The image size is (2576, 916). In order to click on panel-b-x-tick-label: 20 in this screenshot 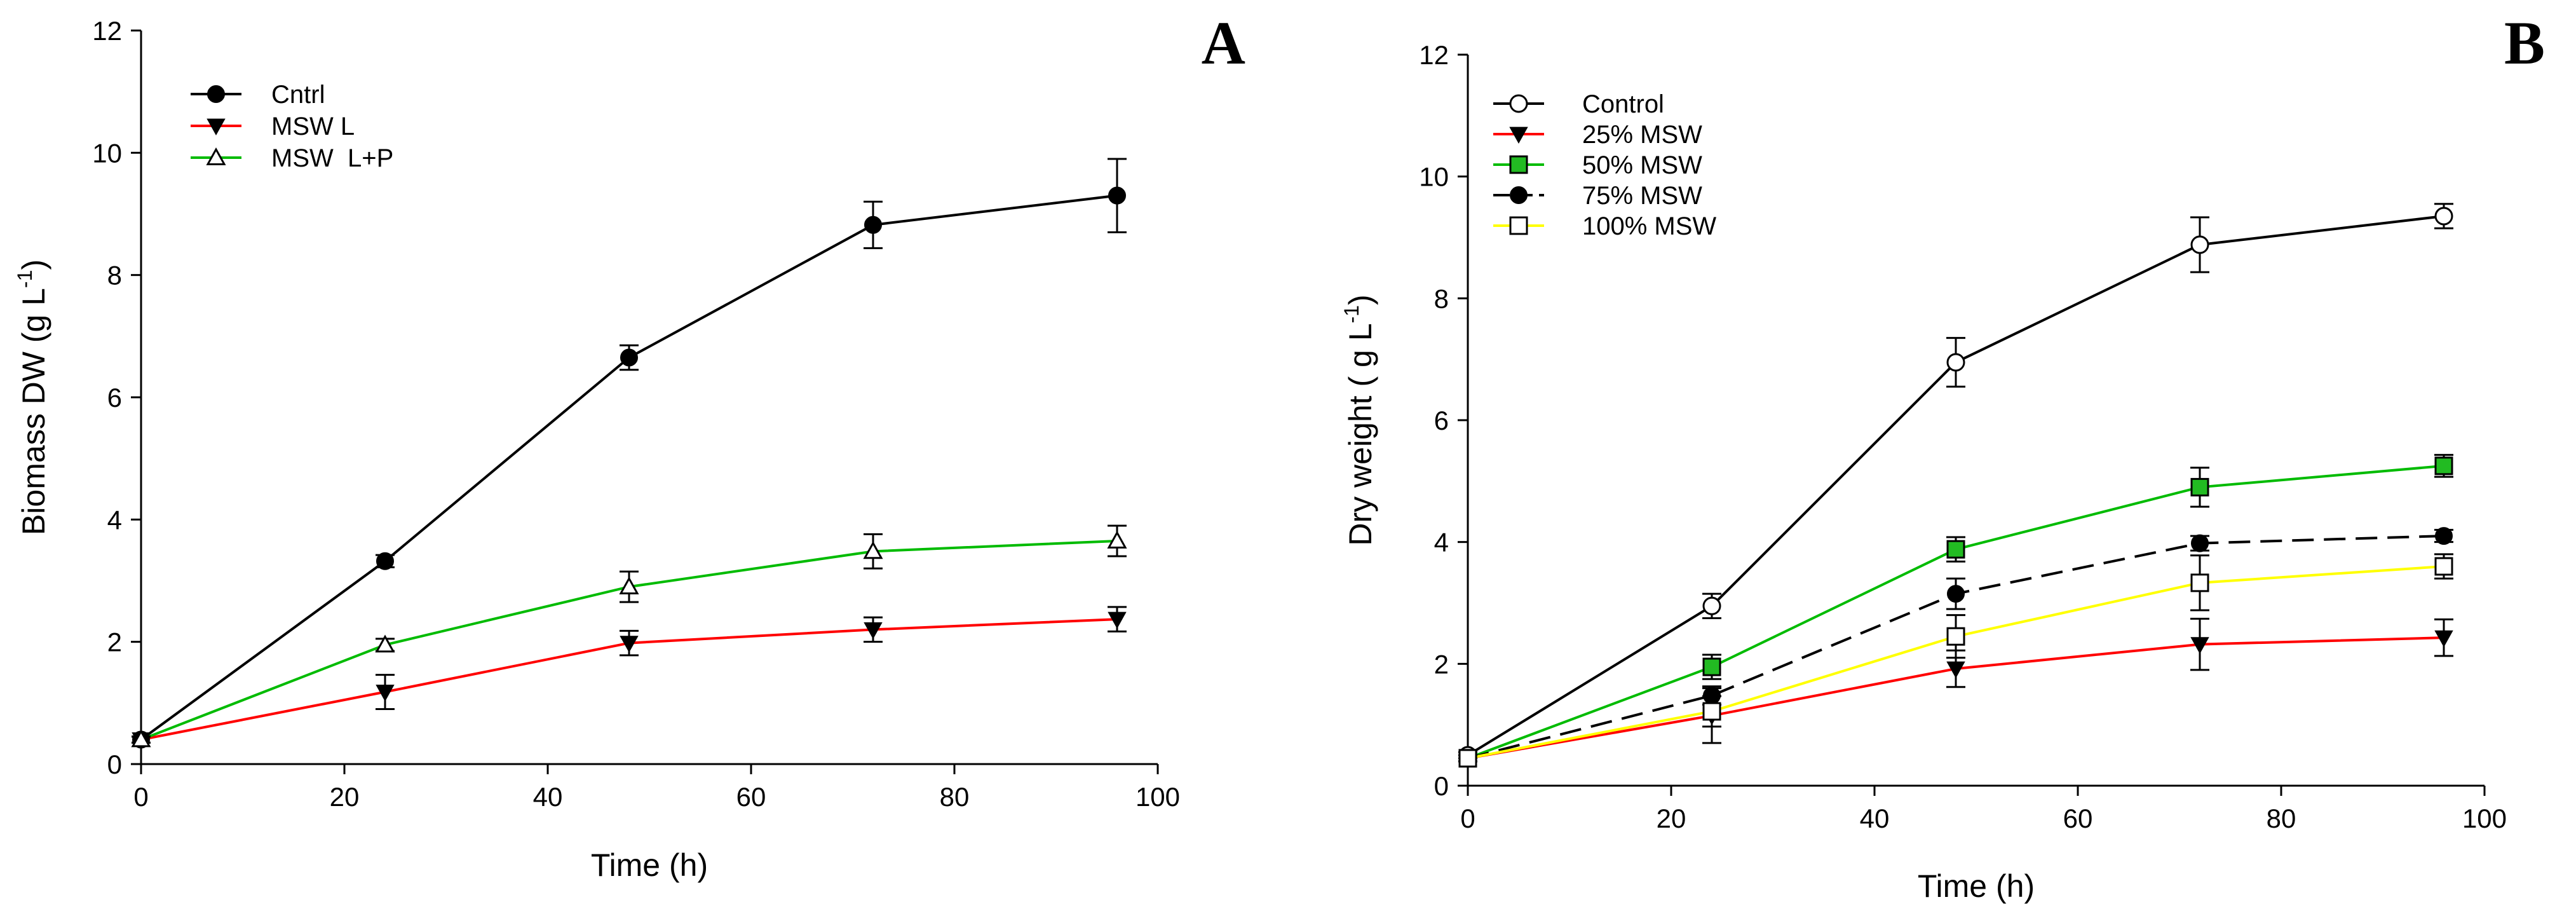, I will do `click(1671, 818)`.